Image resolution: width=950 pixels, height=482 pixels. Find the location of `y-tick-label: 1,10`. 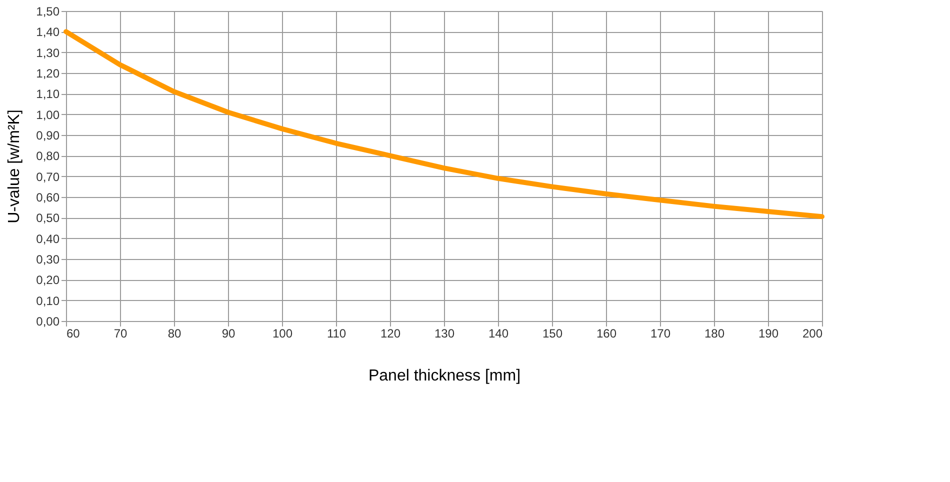

y-tick-label: 1,10 is located at coordinates (48, 94).